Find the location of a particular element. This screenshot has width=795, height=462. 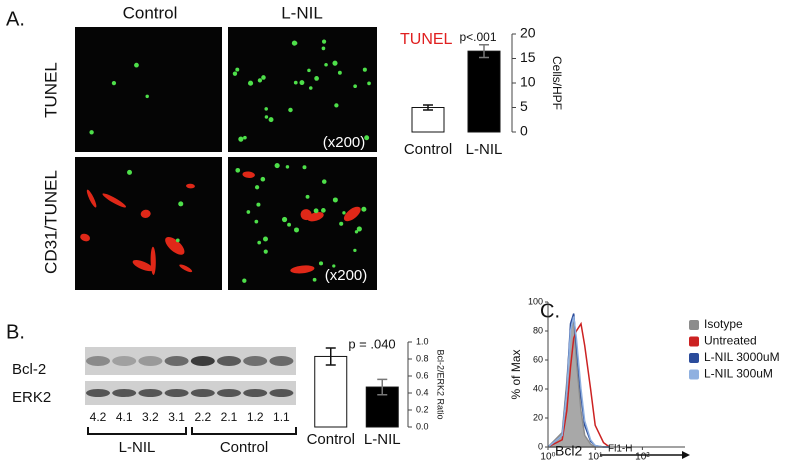

axes is located at coordinates (616, 375).